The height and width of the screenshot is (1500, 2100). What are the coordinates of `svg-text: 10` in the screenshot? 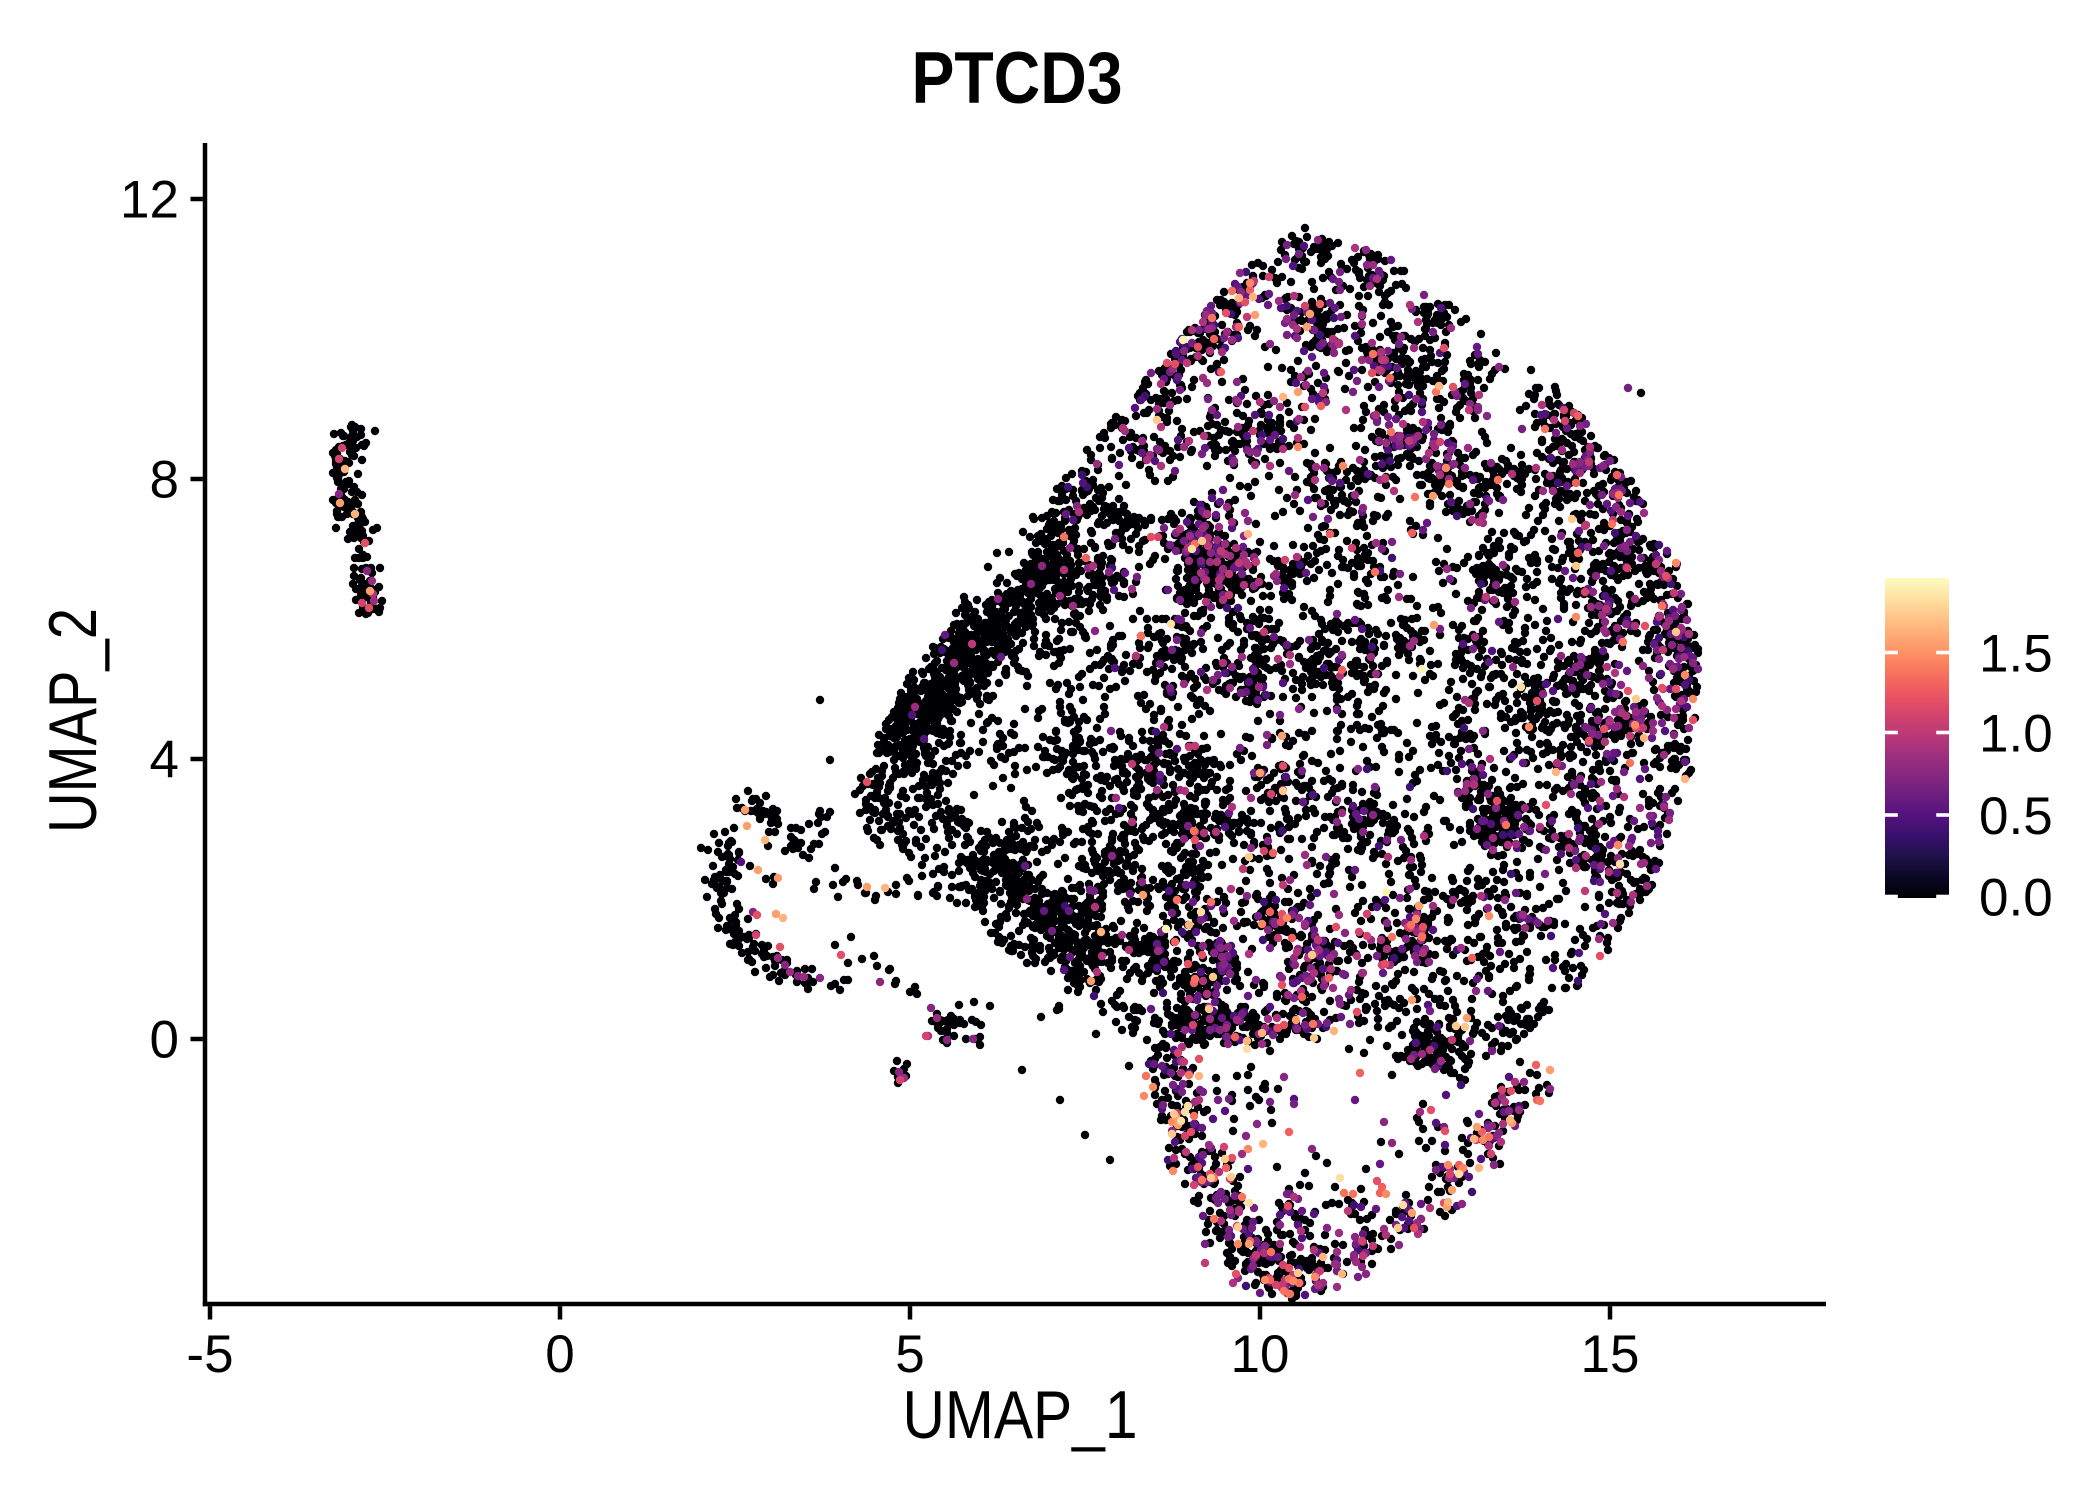 It's located at (1260, 1354).